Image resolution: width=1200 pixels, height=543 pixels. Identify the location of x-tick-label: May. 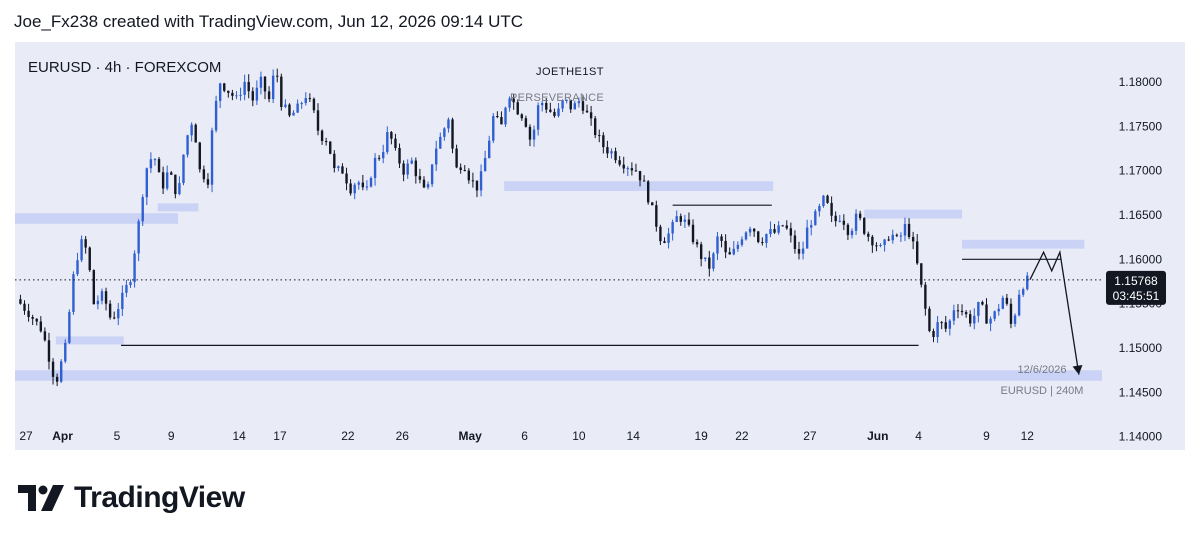
(471, 436).